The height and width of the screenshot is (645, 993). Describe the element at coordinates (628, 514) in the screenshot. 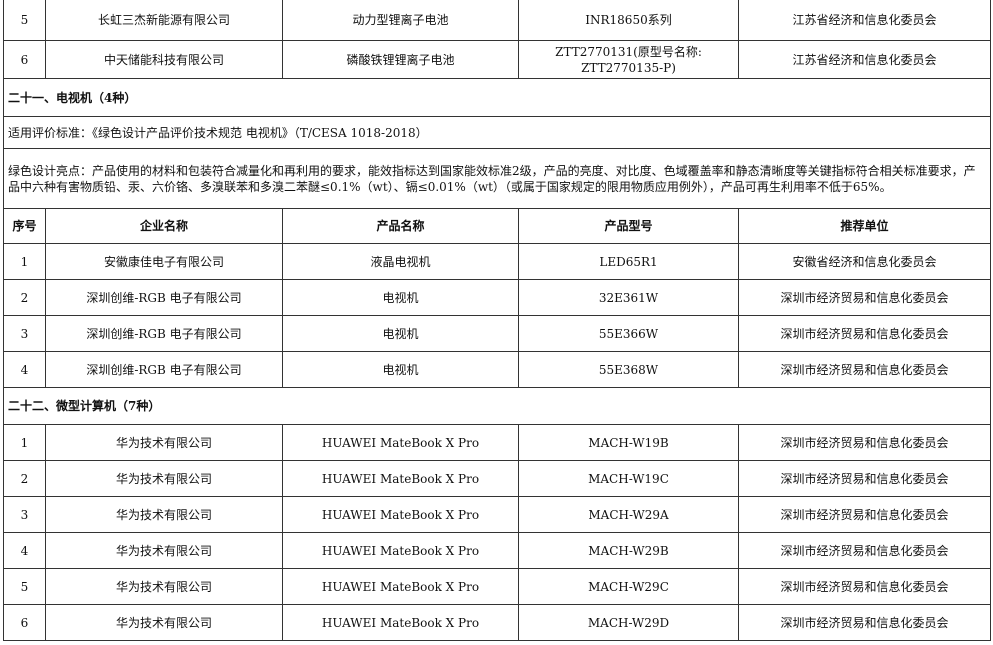

I see `cell-model: MACH-W29A` at that location.